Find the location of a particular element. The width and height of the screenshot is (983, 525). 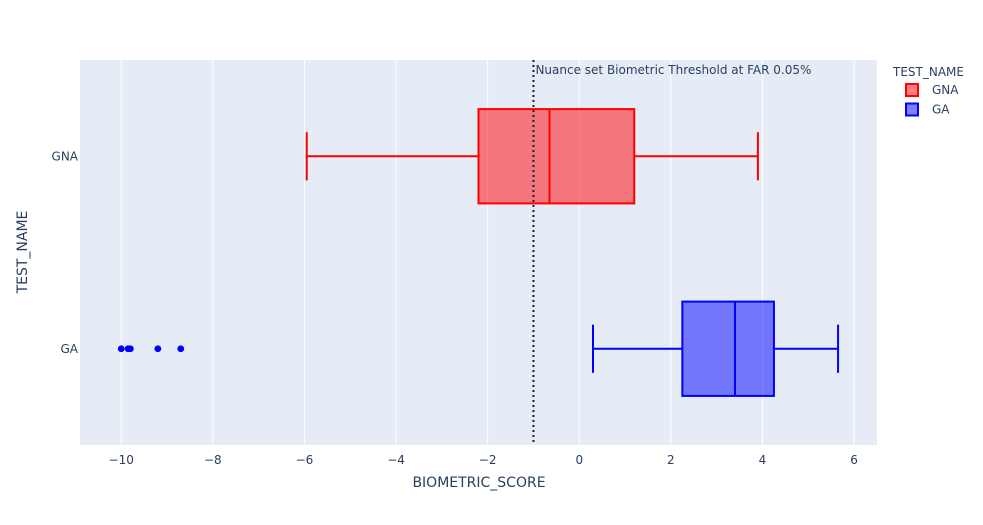

x-axis-title: BIOMETRIC_SCORE is located at coordinates (478, 483).